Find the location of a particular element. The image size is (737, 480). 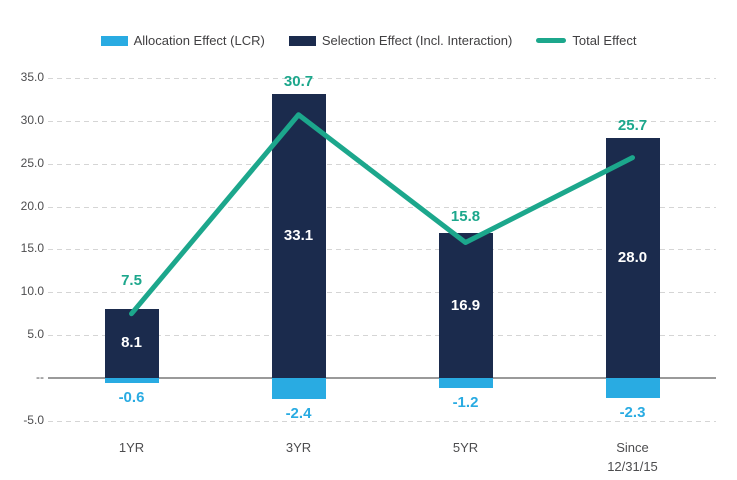

legend-item-total-effect: Total Effect is located at coordinates (586, 40).